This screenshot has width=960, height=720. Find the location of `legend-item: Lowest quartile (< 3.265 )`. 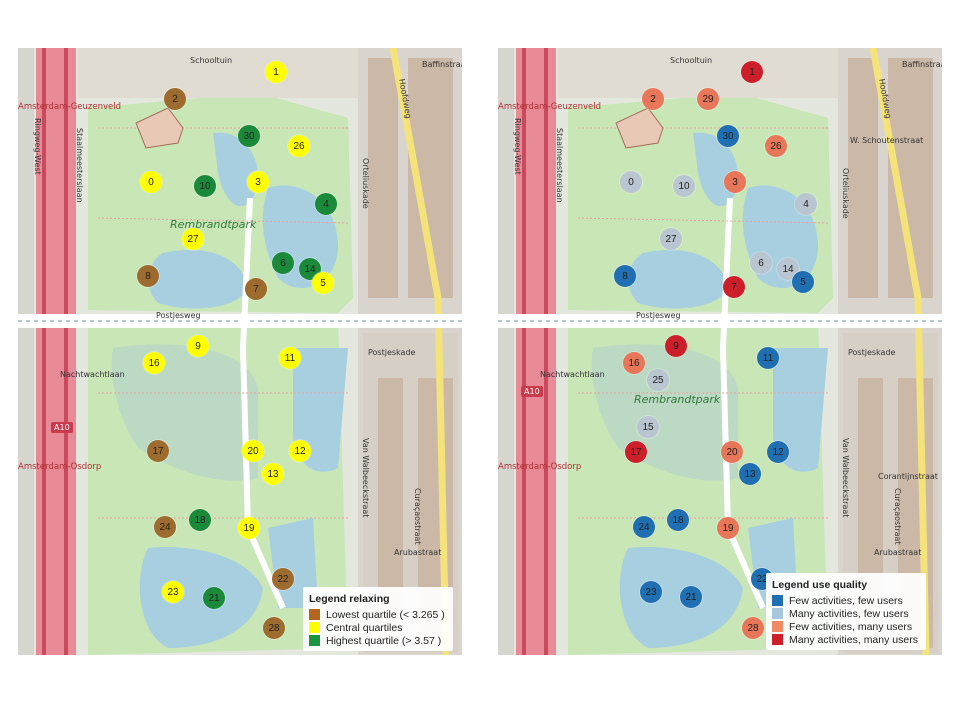

legend-item: Lowest quartile (< 3.265 ) is located at coordinates (377, 614).